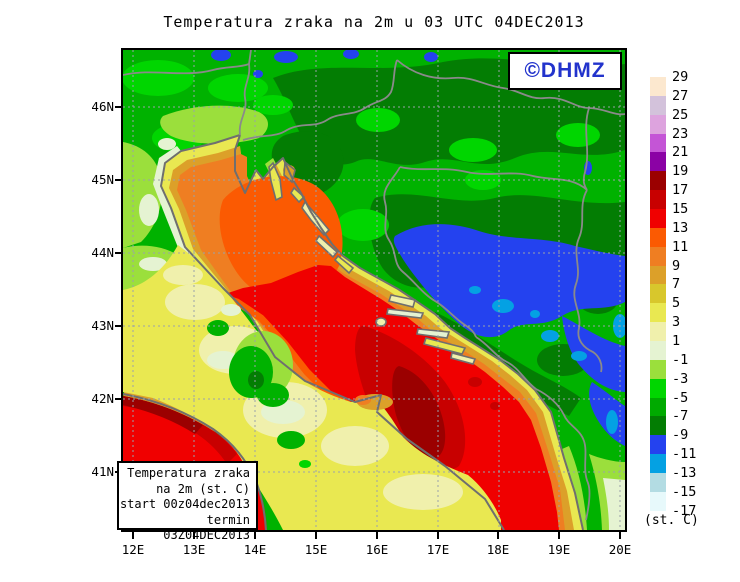 This screenshot has width=740, height=582. I want to click on lat-axis-label: 41N, so click(102, 471).